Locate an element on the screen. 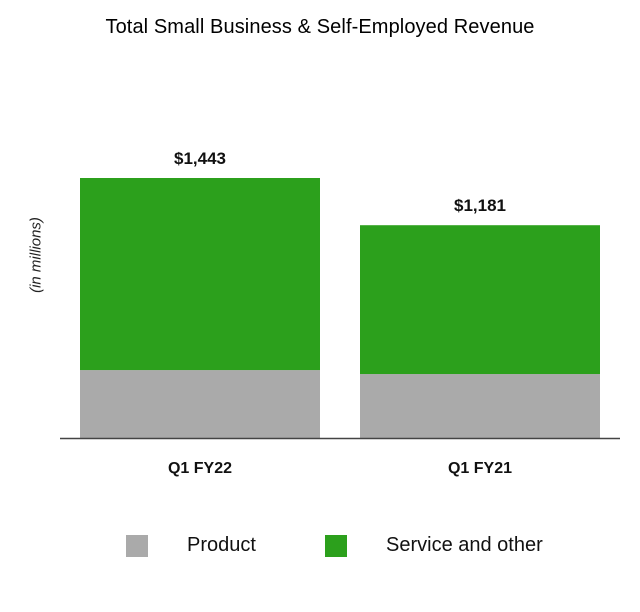 This screenshot has width=640, height=612. x-tick-label-q1-fy21: Q1 FY21 is located at coordinates (480, 468).